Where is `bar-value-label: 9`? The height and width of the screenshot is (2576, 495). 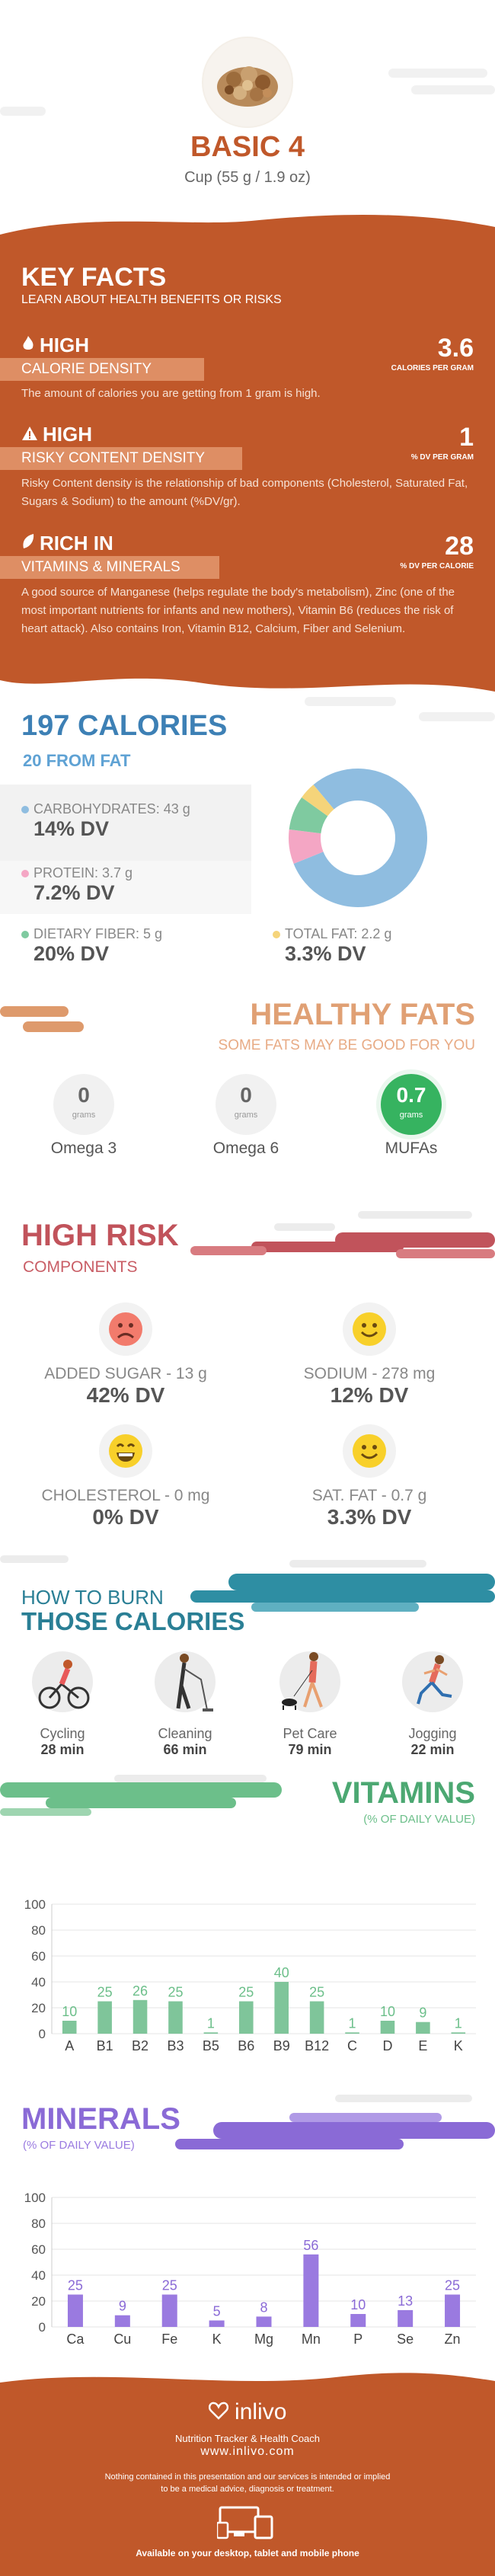 bar-value-label: 9 is located at coordinates (122, 2307).